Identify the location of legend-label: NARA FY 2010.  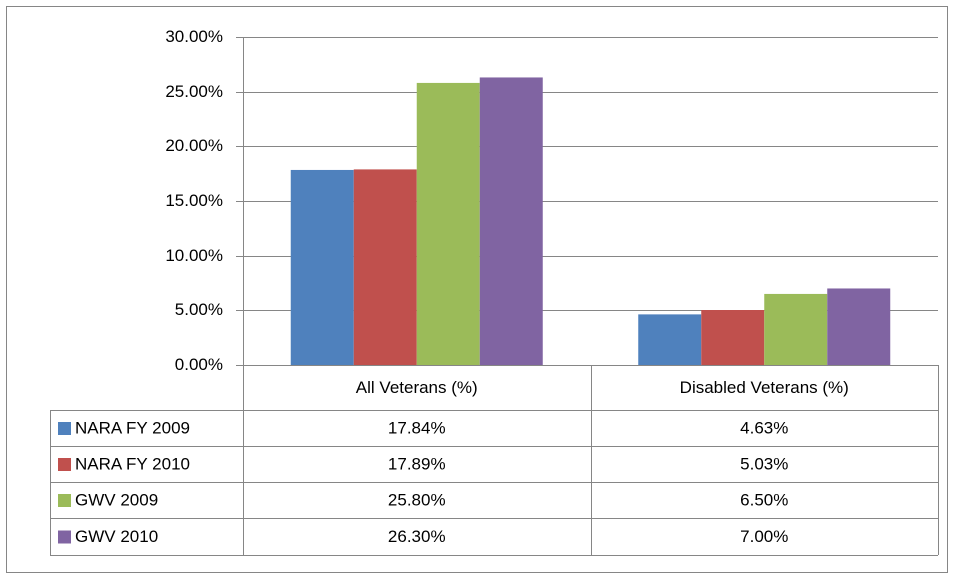
(132, 463).